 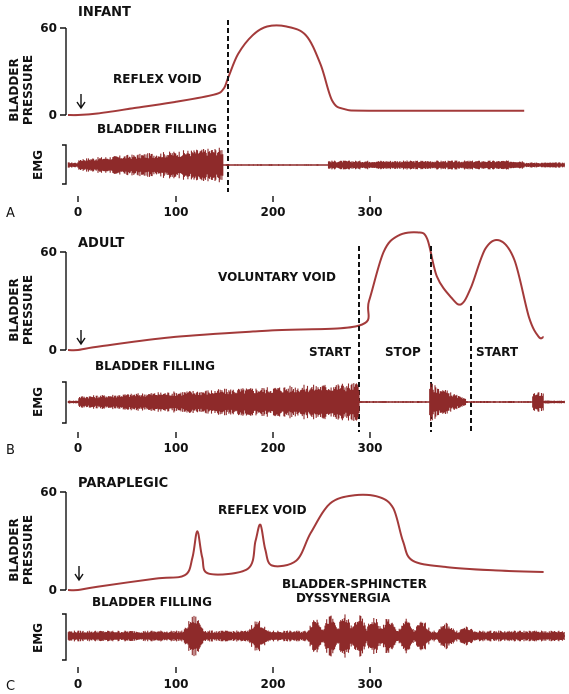 What do you see at coordinates (343, 598) in the screenshot?
I see `annotation-dyssynergia: DYSSYNERGIA` at bounding box center [343, 598].